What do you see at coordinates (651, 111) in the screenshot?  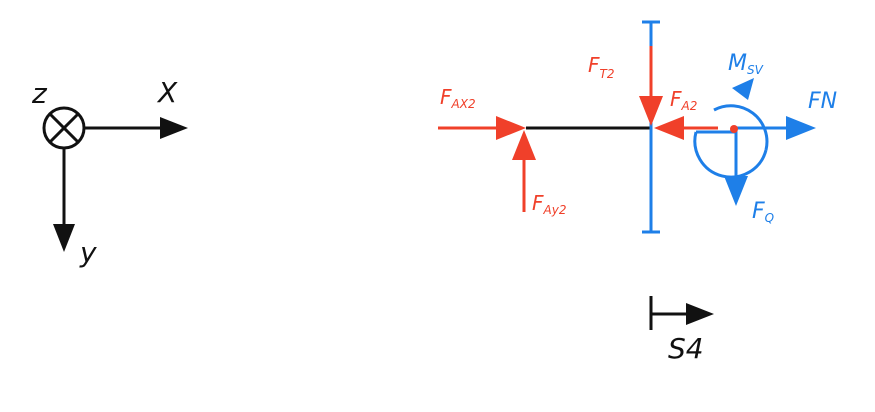 I see `ft2-arrowhead` at bounding box center [651, 111].